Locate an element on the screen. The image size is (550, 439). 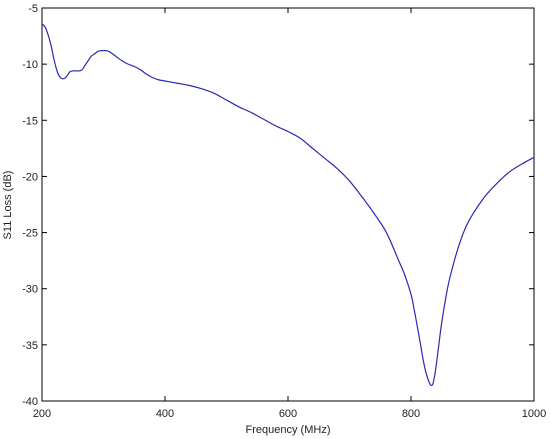
y-tick-label: -20 is located at coordinates (30, 177).